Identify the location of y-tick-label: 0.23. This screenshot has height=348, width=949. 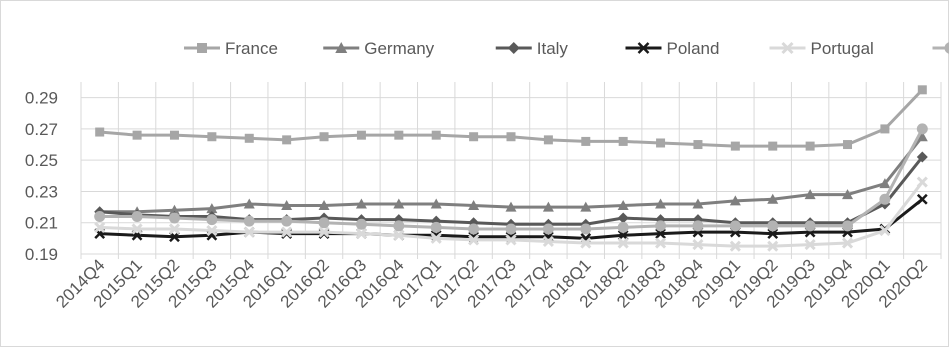
(41, 191).